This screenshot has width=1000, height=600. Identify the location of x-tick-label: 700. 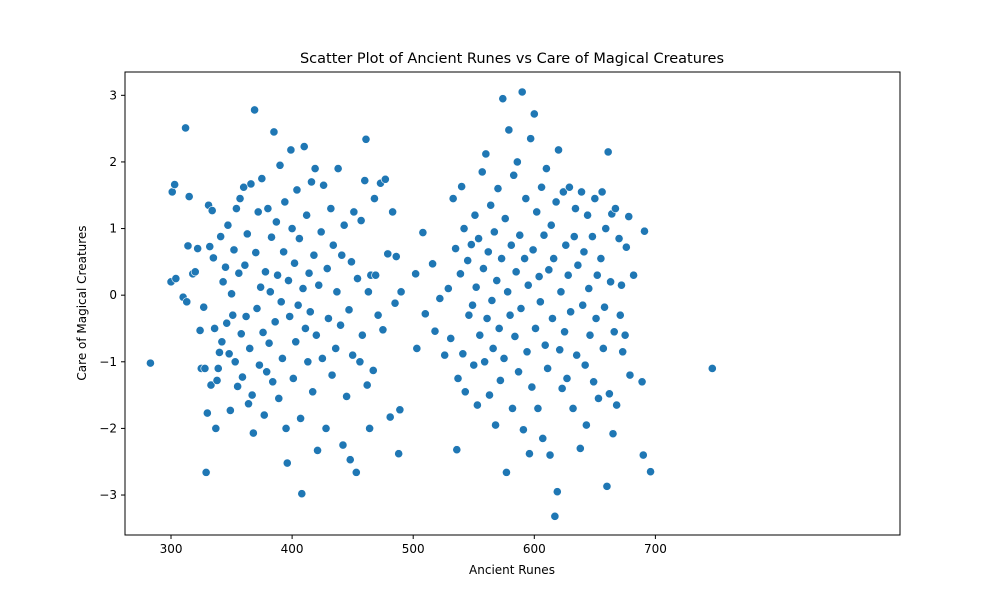
(655, 549).